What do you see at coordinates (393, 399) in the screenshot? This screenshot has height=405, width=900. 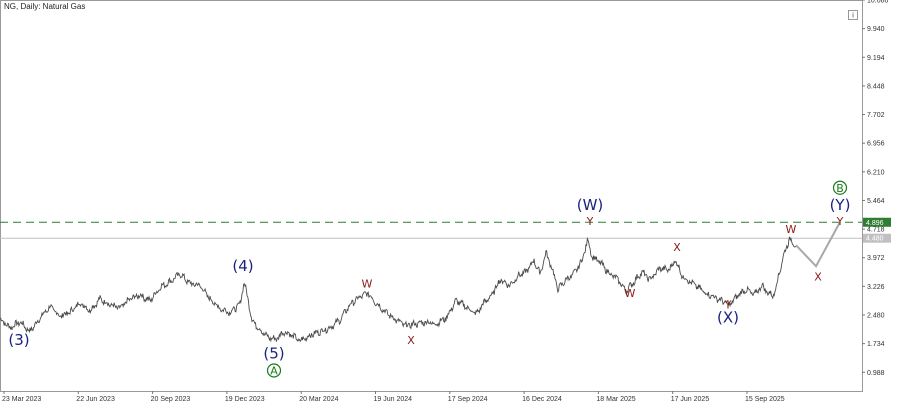 I see `x-tick-label: 19 Jun 2024` at bounding box center [393, 399].